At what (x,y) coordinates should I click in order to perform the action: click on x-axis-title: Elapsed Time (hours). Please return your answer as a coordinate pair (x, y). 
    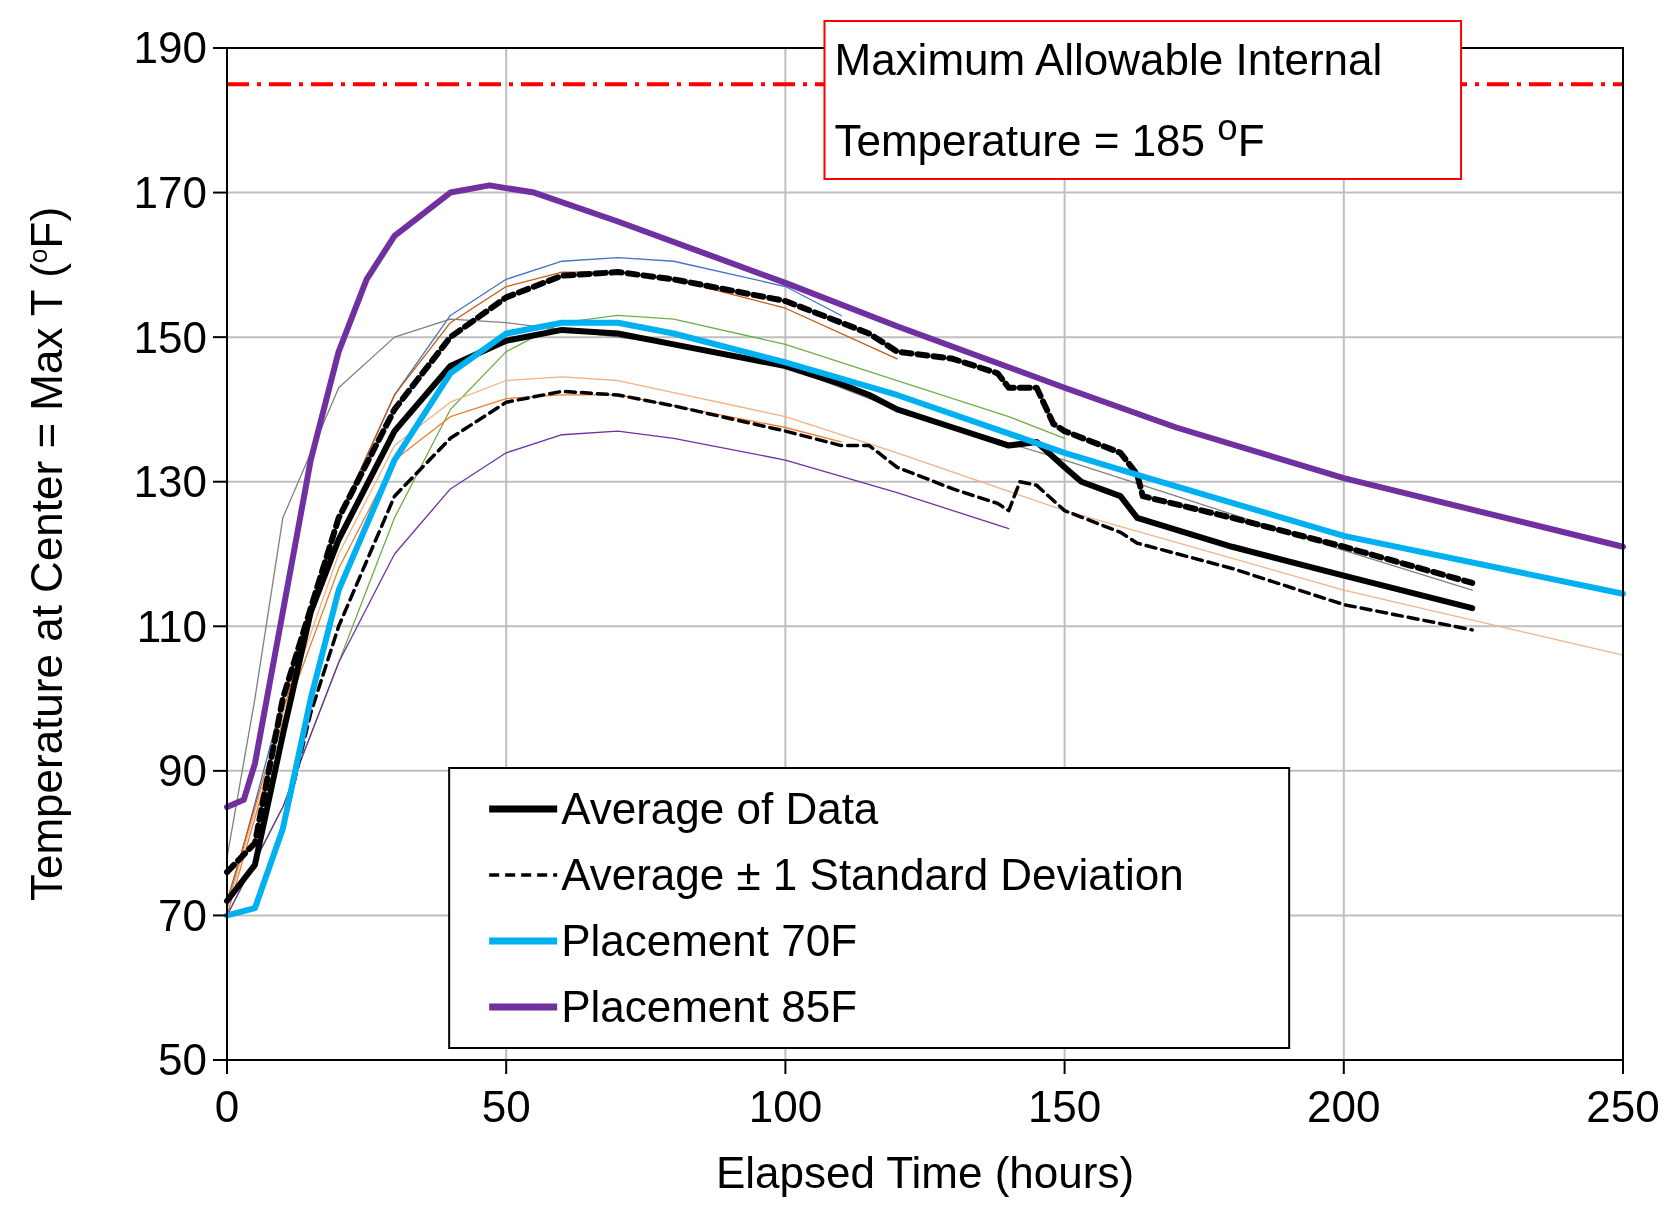
    Looking at the image, I should click on (925, 1172).